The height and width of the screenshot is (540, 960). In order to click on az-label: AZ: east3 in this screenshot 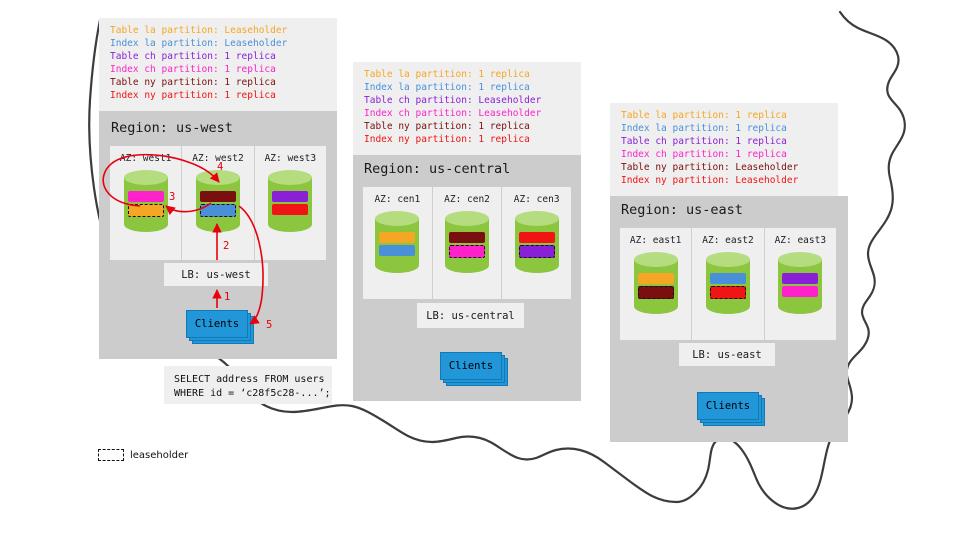, I will do `click(800, 240)`.